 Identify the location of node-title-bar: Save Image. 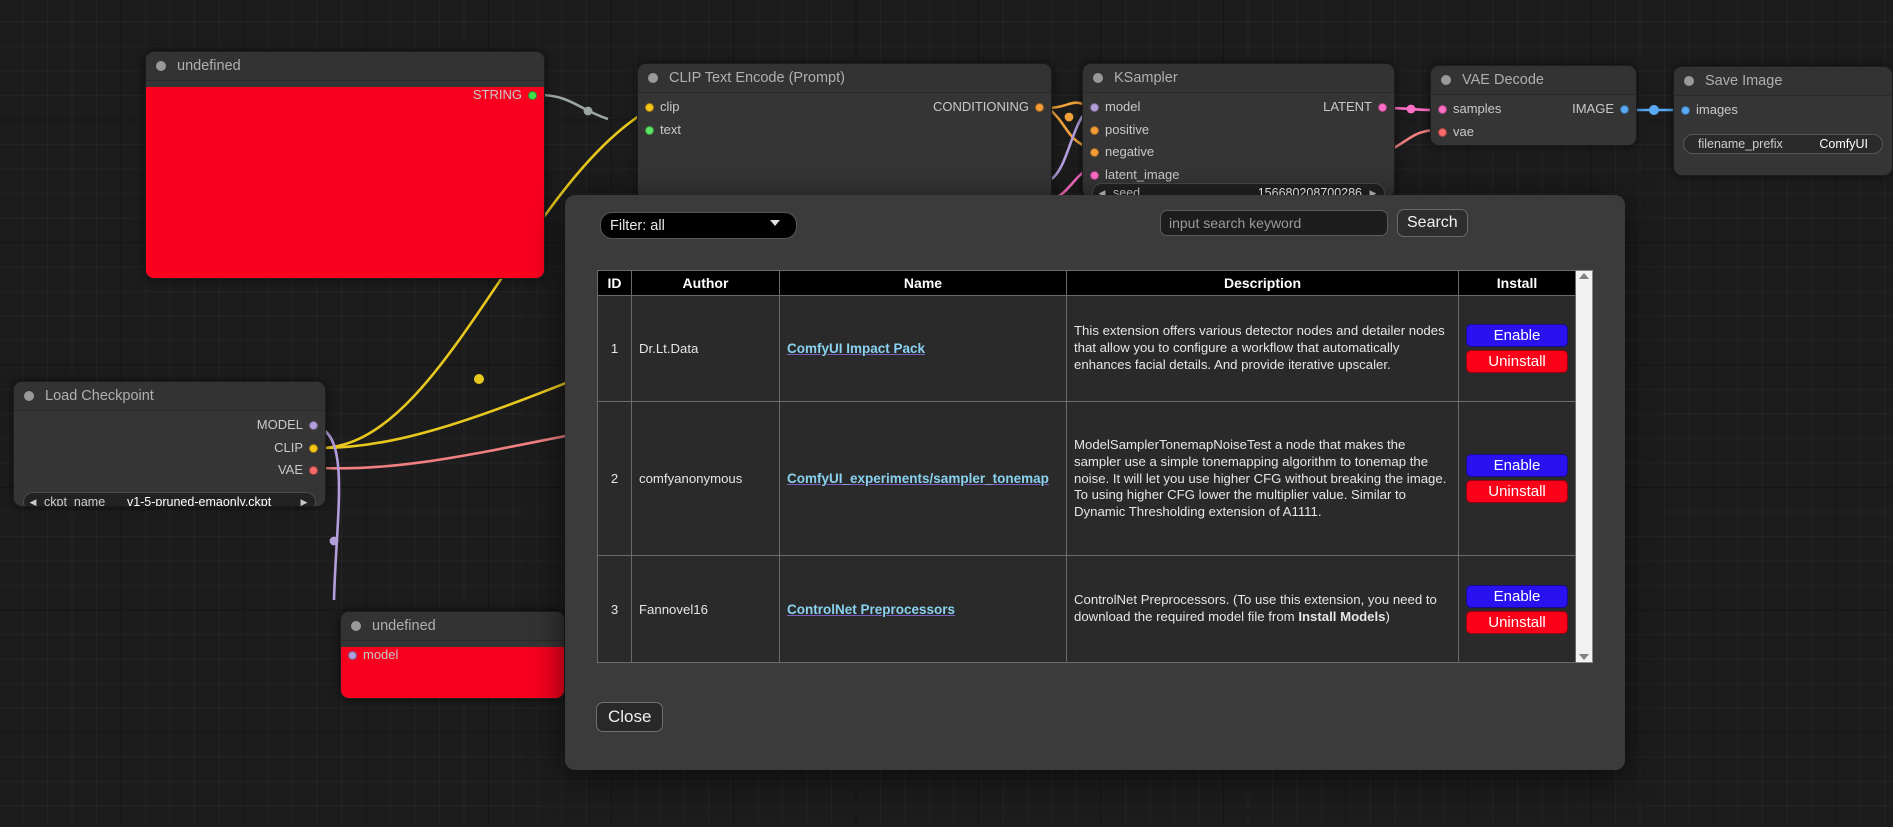
(1783, 81).